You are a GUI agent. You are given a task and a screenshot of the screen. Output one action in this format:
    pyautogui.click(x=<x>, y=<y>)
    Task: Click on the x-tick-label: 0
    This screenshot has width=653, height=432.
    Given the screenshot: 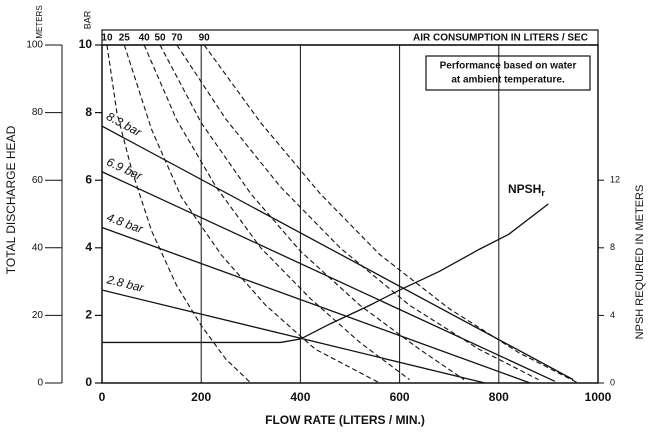 What is the action you would take?
    pyautogui.click(x=102, y=397)
    